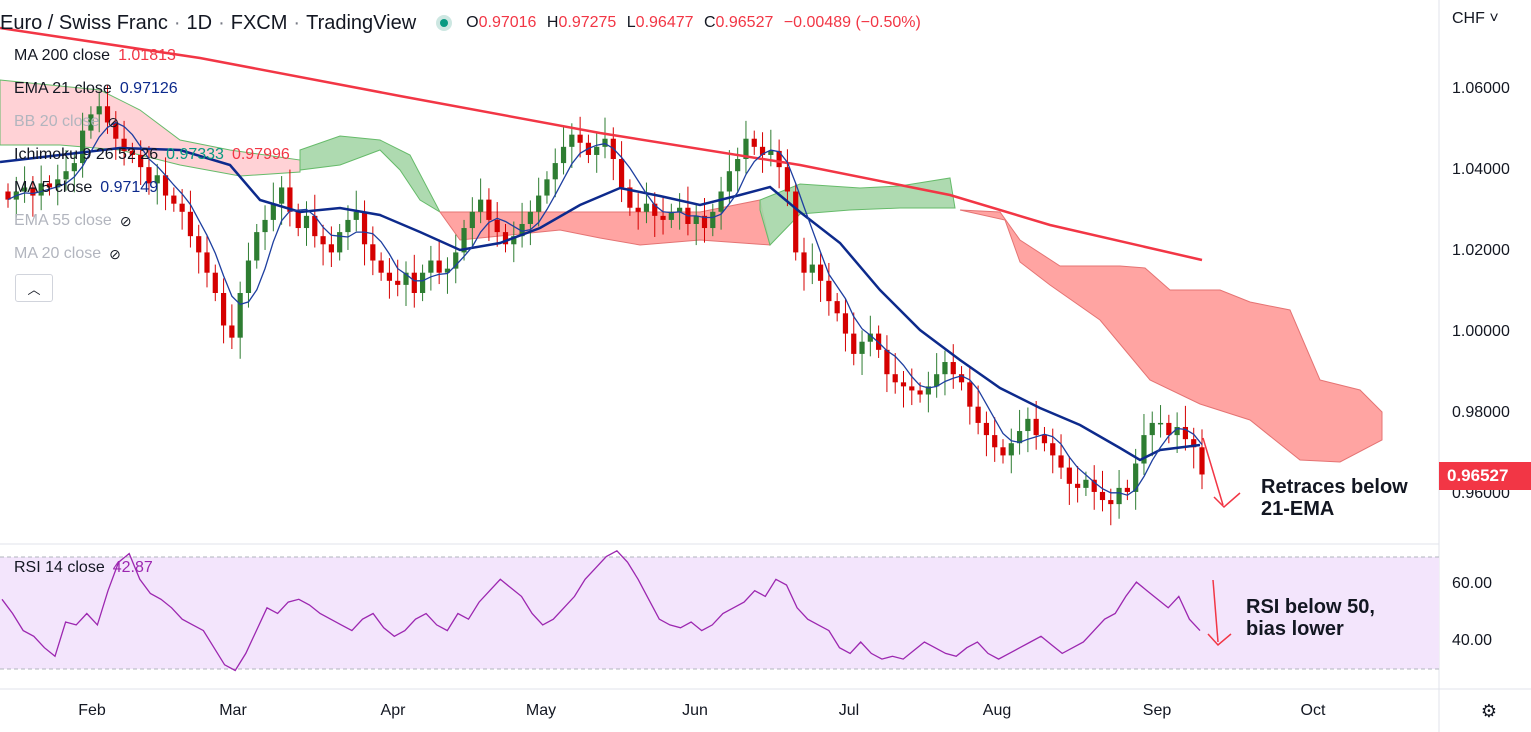 This screenshot has width=1531, height=732. What do you see at coordinates (507, 22) in the screenshot?
I see `open-value: 0.97016` at bounding box center [507, 22].